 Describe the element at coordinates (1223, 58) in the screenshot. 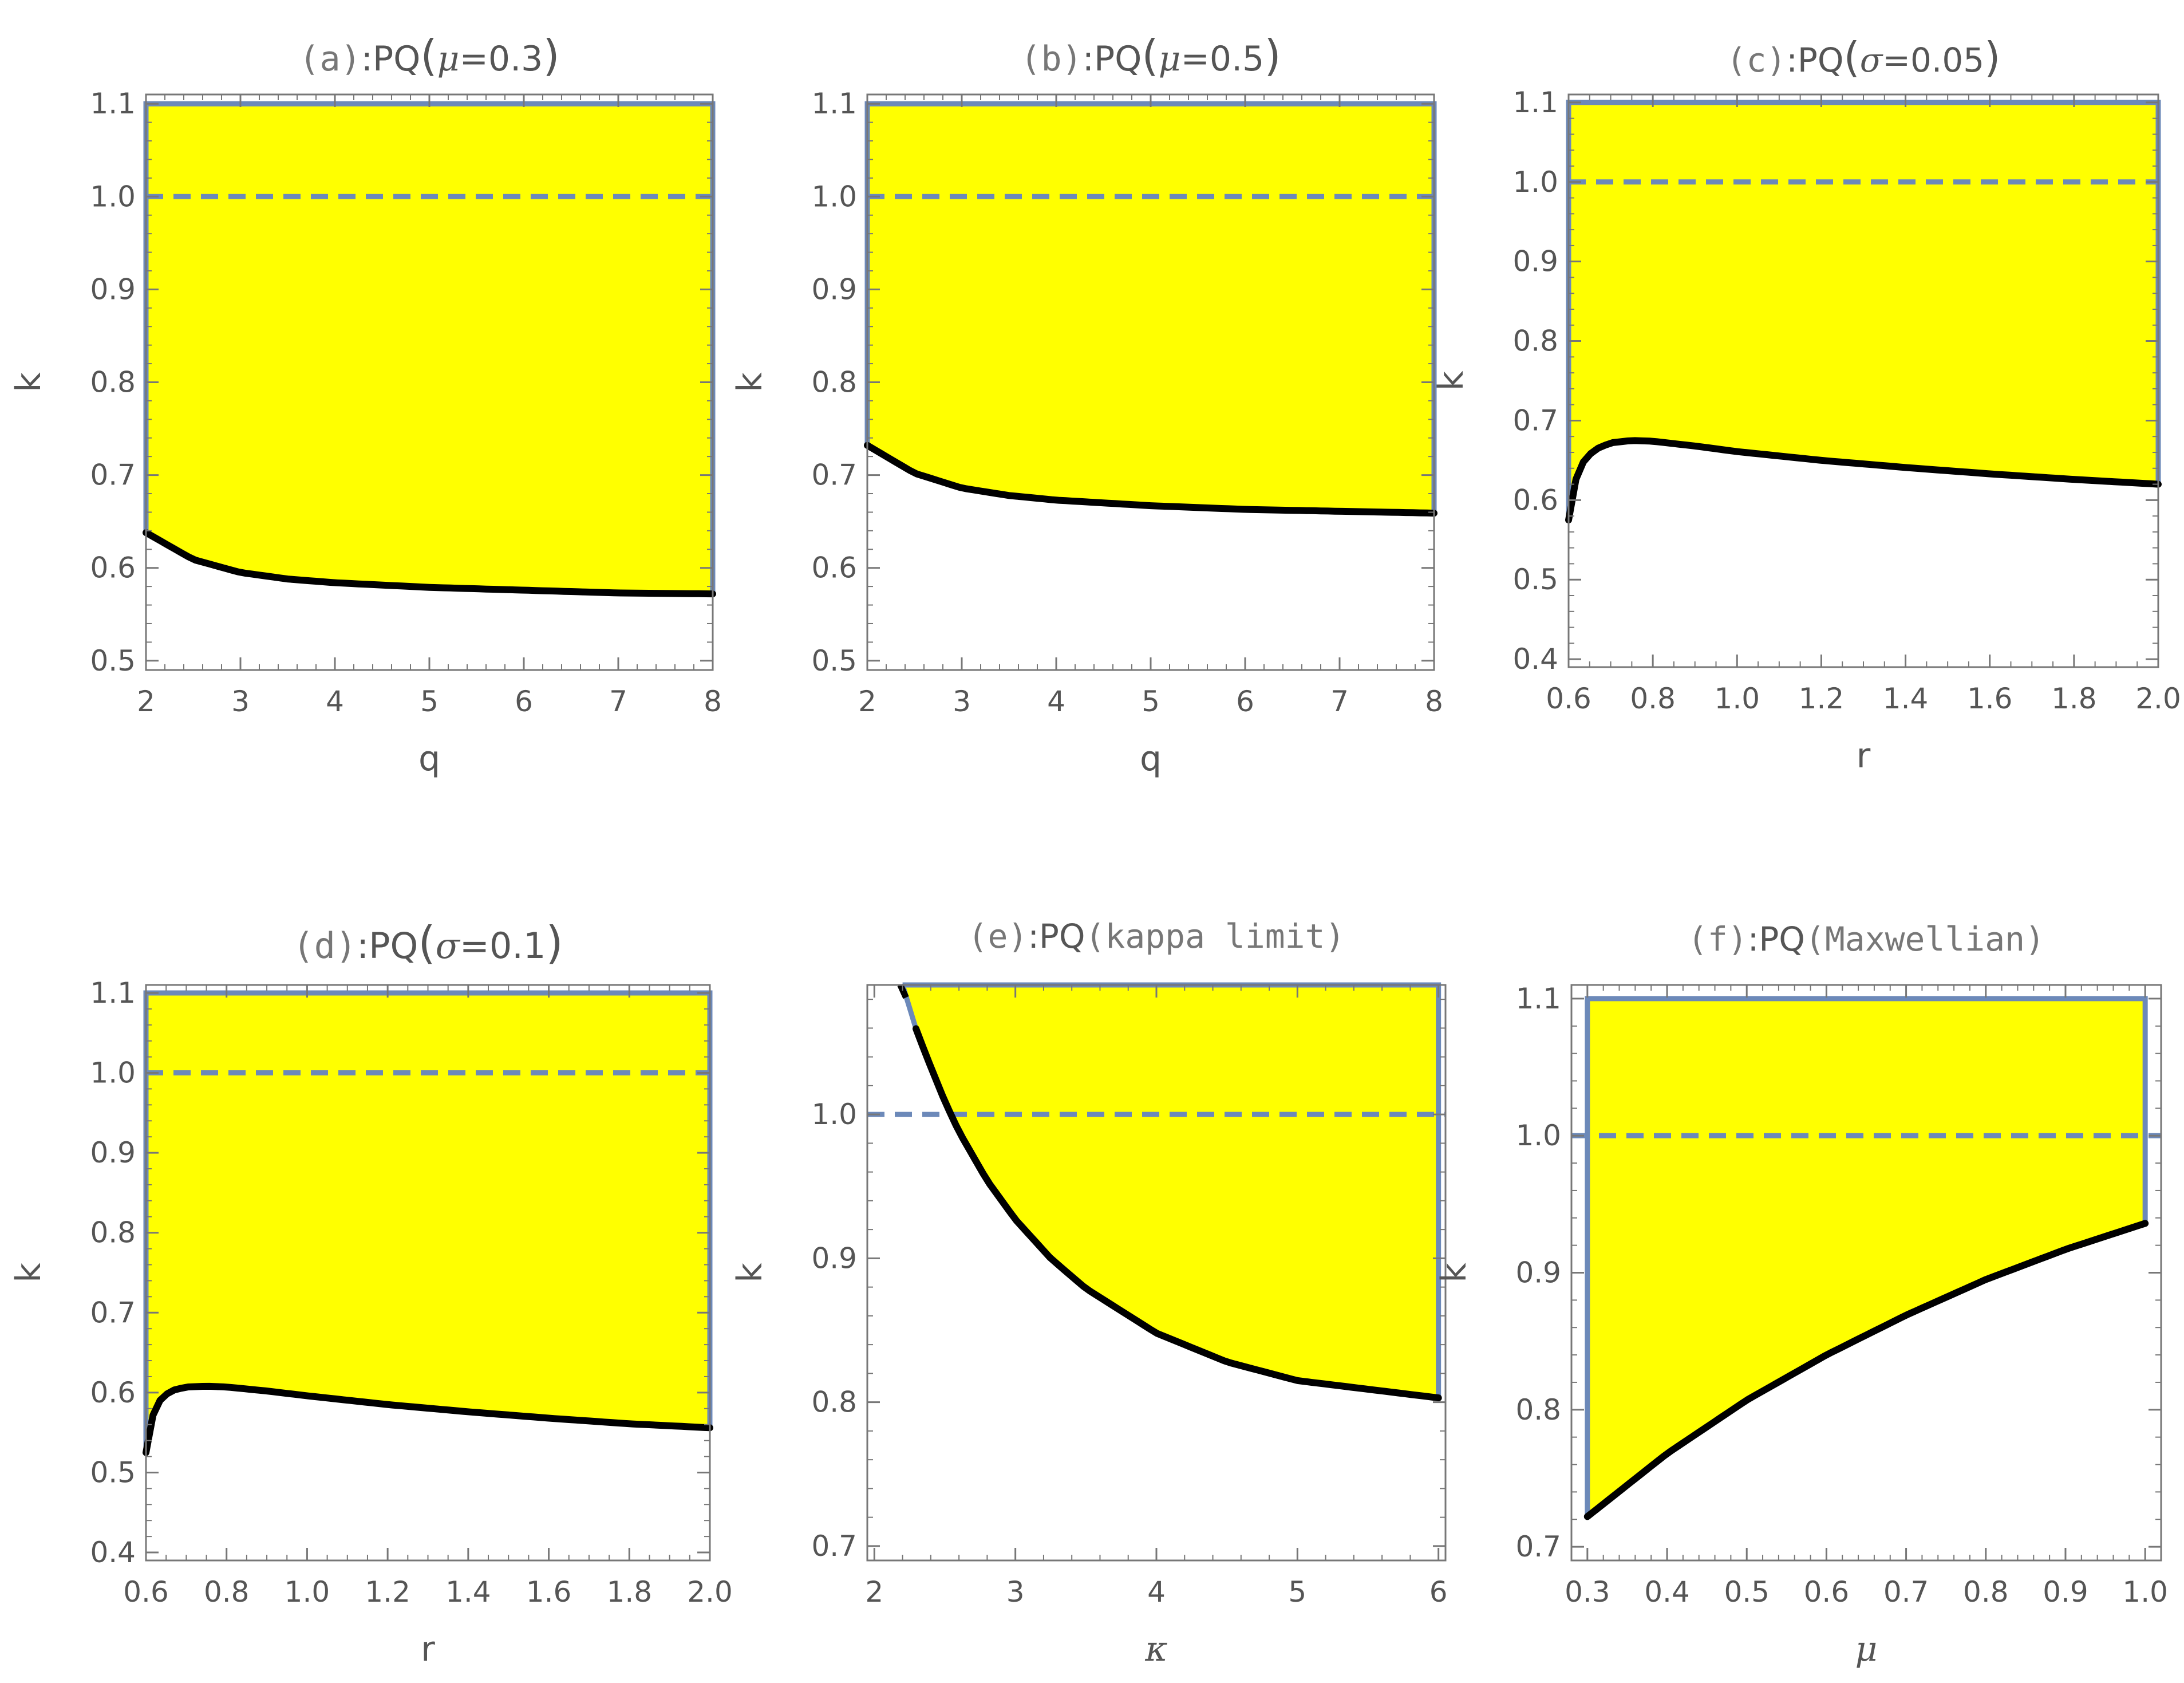

I see `title-param-value: =0.5` at that location.